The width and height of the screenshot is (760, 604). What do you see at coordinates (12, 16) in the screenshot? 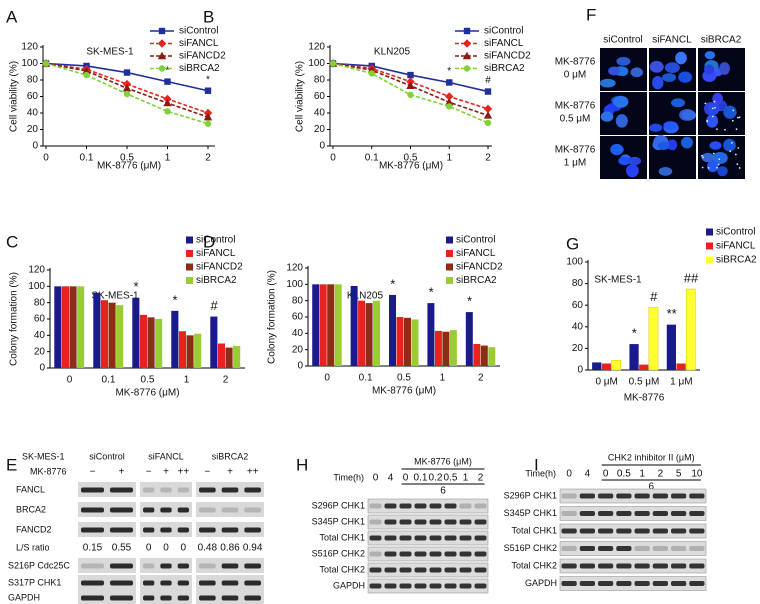
I see `panel-label: A` at bounding box center [12, 16].